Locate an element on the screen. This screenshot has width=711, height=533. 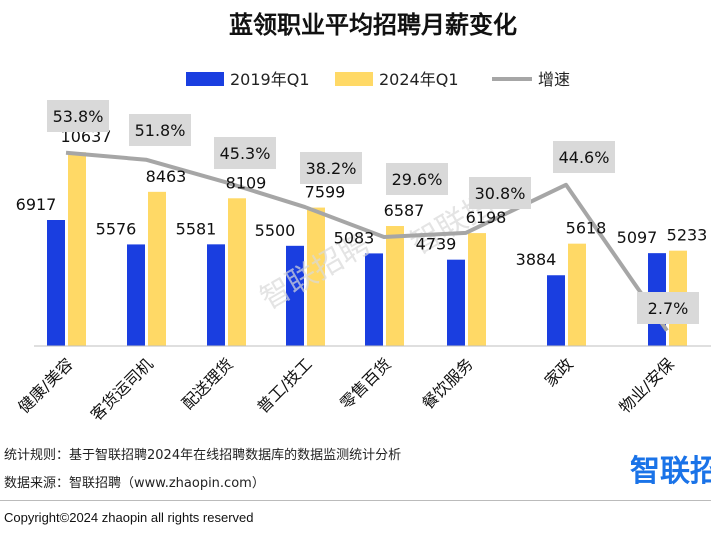
x-tick-labels-layer: 健康/美容 客货运司机 配送理货 普工/技工 零售百货 餐饮服务 家政 物业/安保 is located at coordinates (346, 389).